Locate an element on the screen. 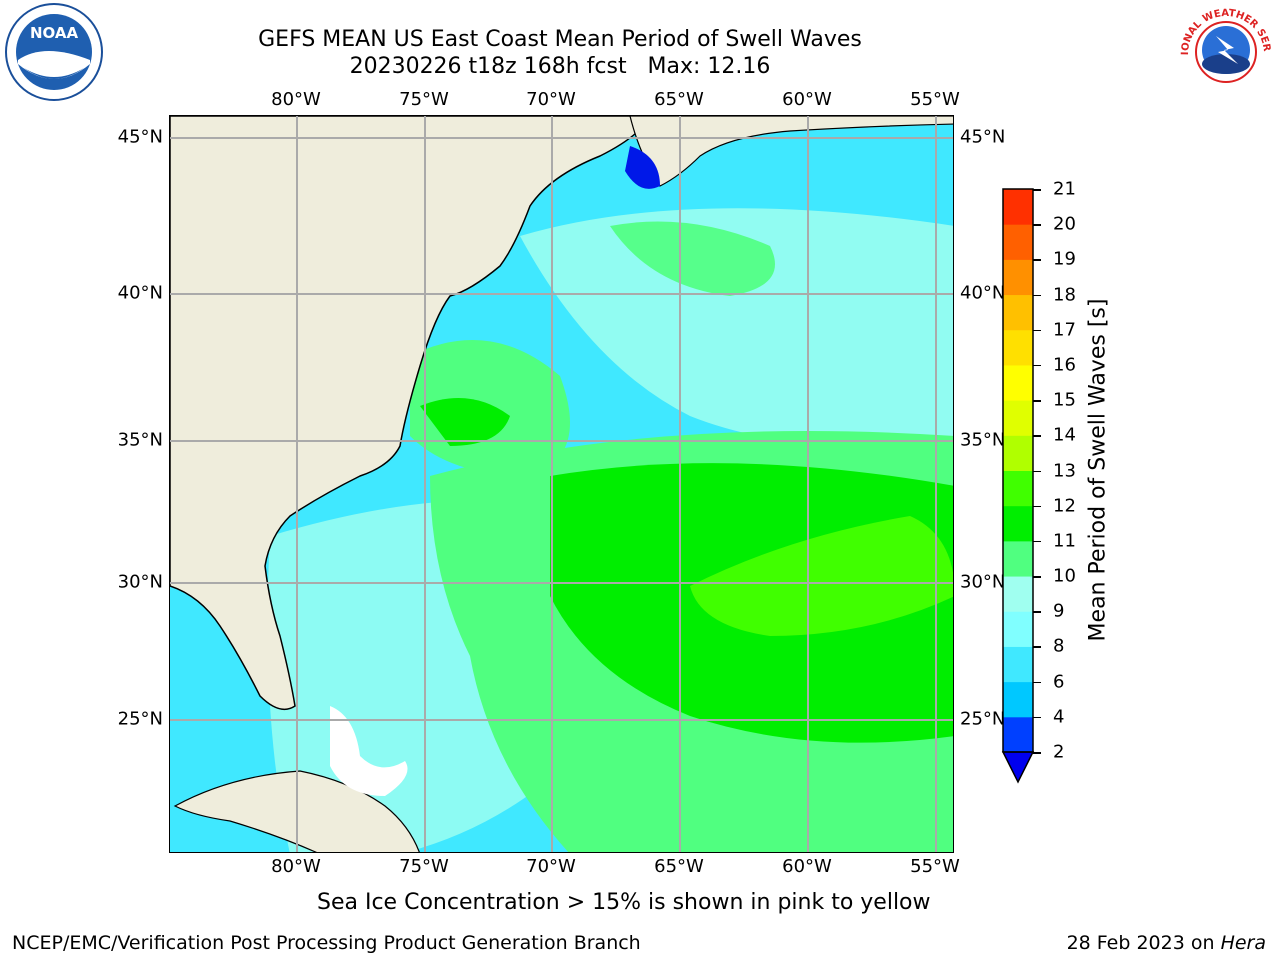 The image size is (1280, 960). colorbar-tick-label: 18 is located at coordinates (1064, 295).